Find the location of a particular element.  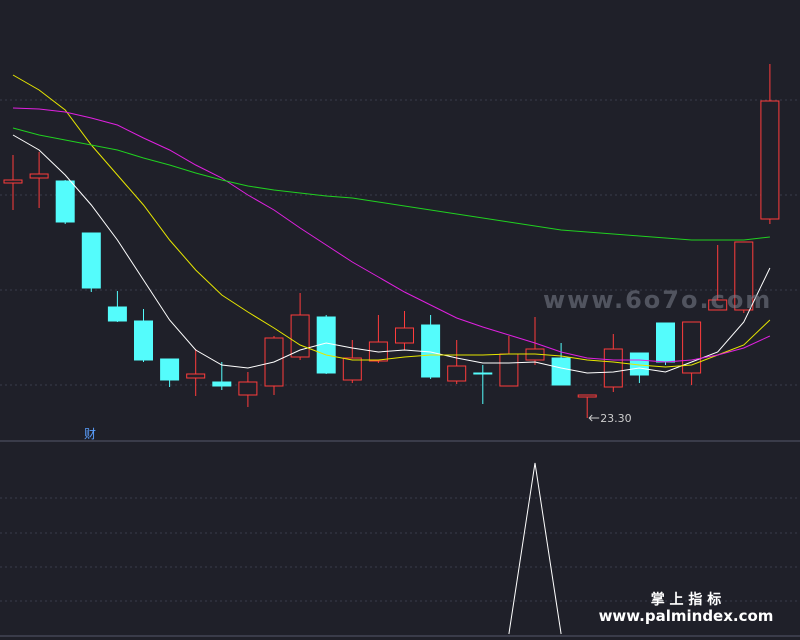

panel-label: 财 is located at coordinates (90, 434).